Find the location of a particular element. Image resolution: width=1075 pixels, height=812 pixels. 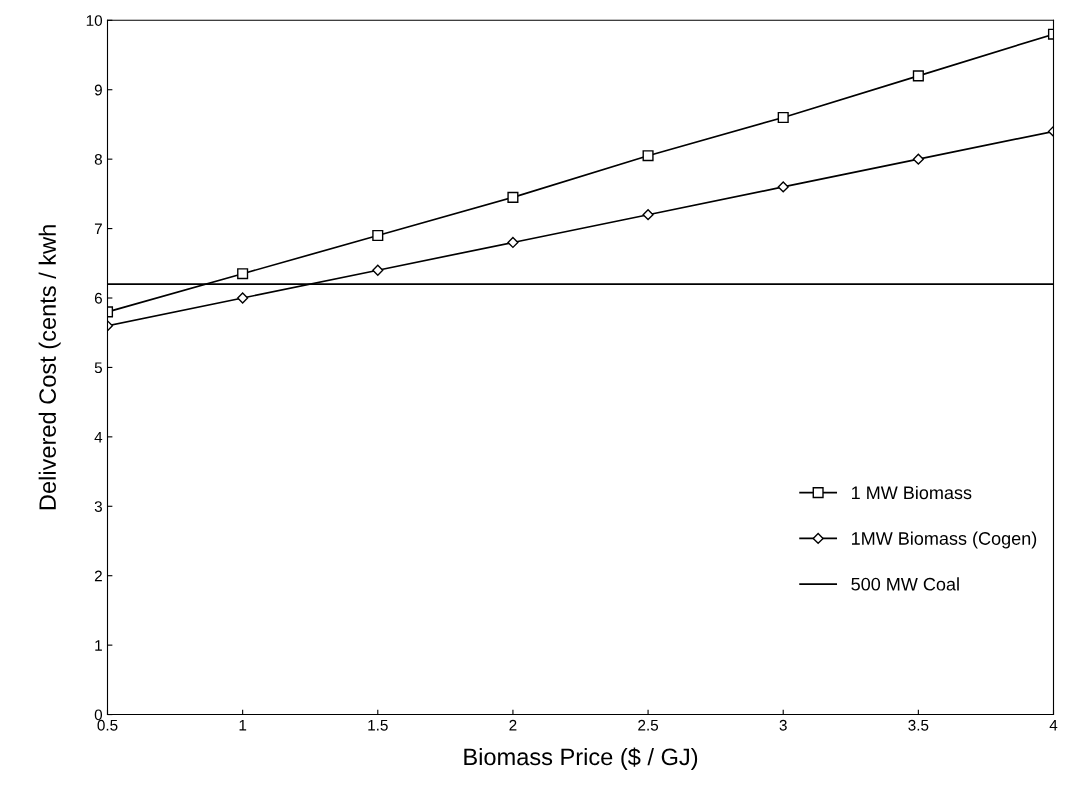

x-tick-label: 1.5 is located at coordinates (378, 725).